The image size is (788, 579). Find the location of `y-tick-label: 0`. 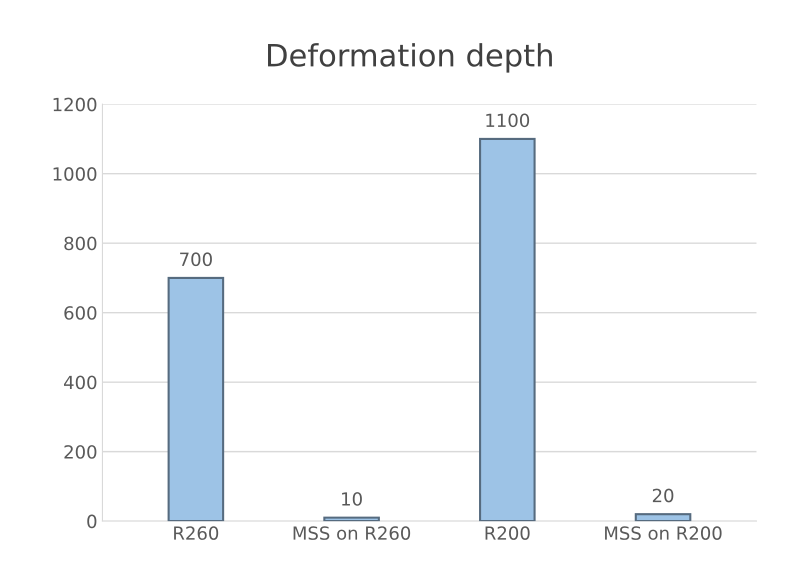

y-tick-label: 0 is located at coordinates (91, 521).